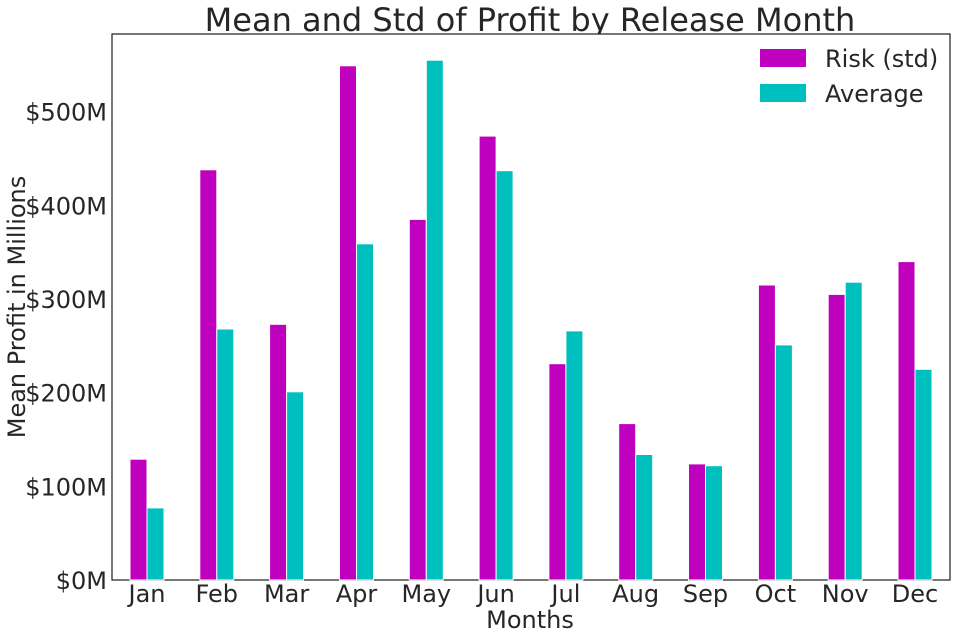 The height and width of the screenshot is (640, 955). Describe the element at coordinates (426, 594) in the screenshot. I see `x-tick-label: May` at that location.